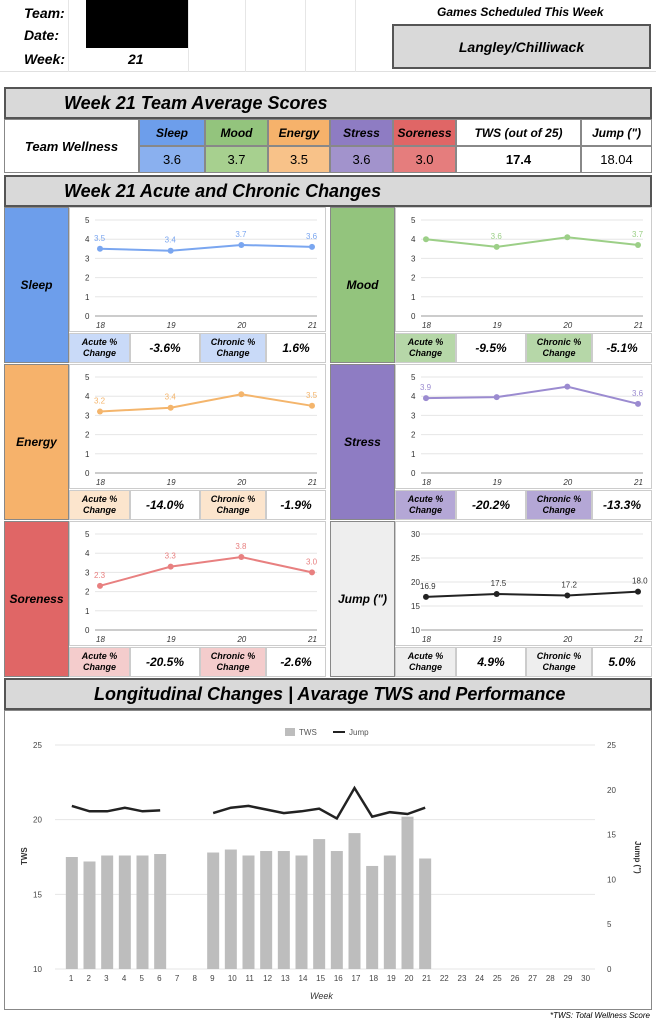  I want to click on data-label: 17.5, so click(499, 583).